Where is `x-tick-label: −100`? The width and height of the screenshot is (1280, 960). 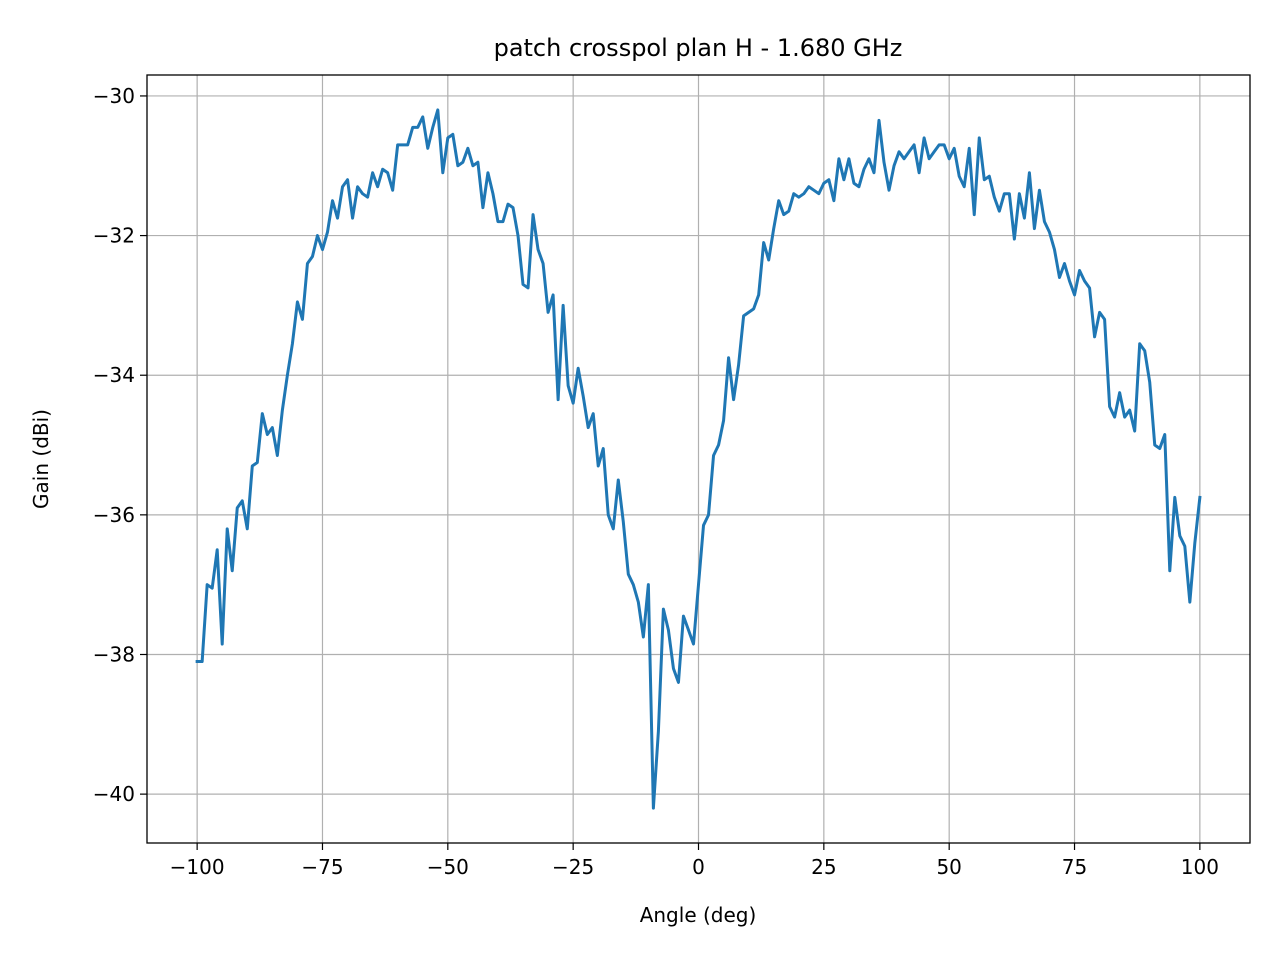
x-tick-label: −100 is located at coordinates (197, 867).